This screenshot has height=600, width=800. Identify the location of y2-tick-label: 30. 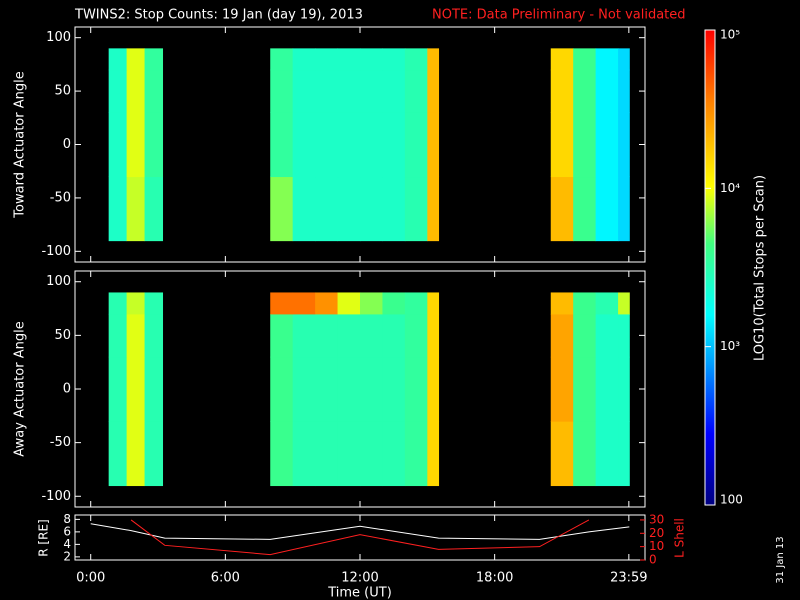
(656, 519).